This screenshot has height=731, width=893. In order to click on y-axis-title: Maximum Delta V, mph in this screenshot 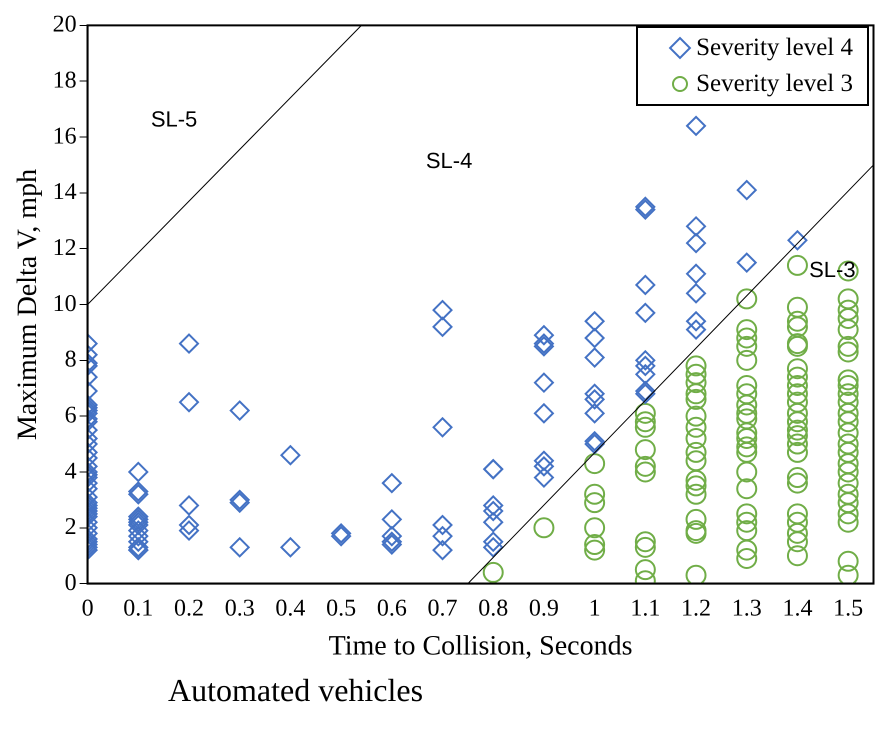, I will do `click(28, 304)`.